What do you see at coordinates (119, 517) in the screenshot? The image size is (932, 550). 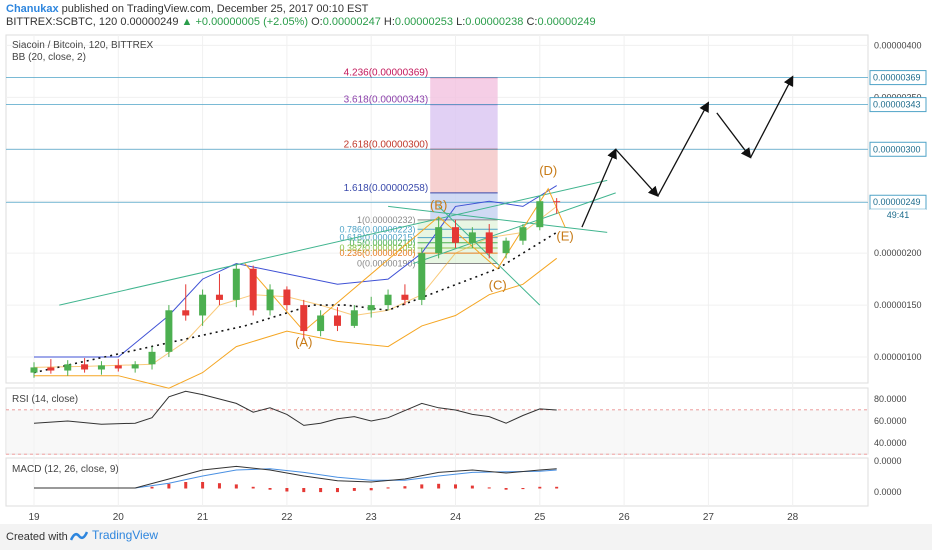 I see `x-tick-label: 20` at bounding box center [119, 517].